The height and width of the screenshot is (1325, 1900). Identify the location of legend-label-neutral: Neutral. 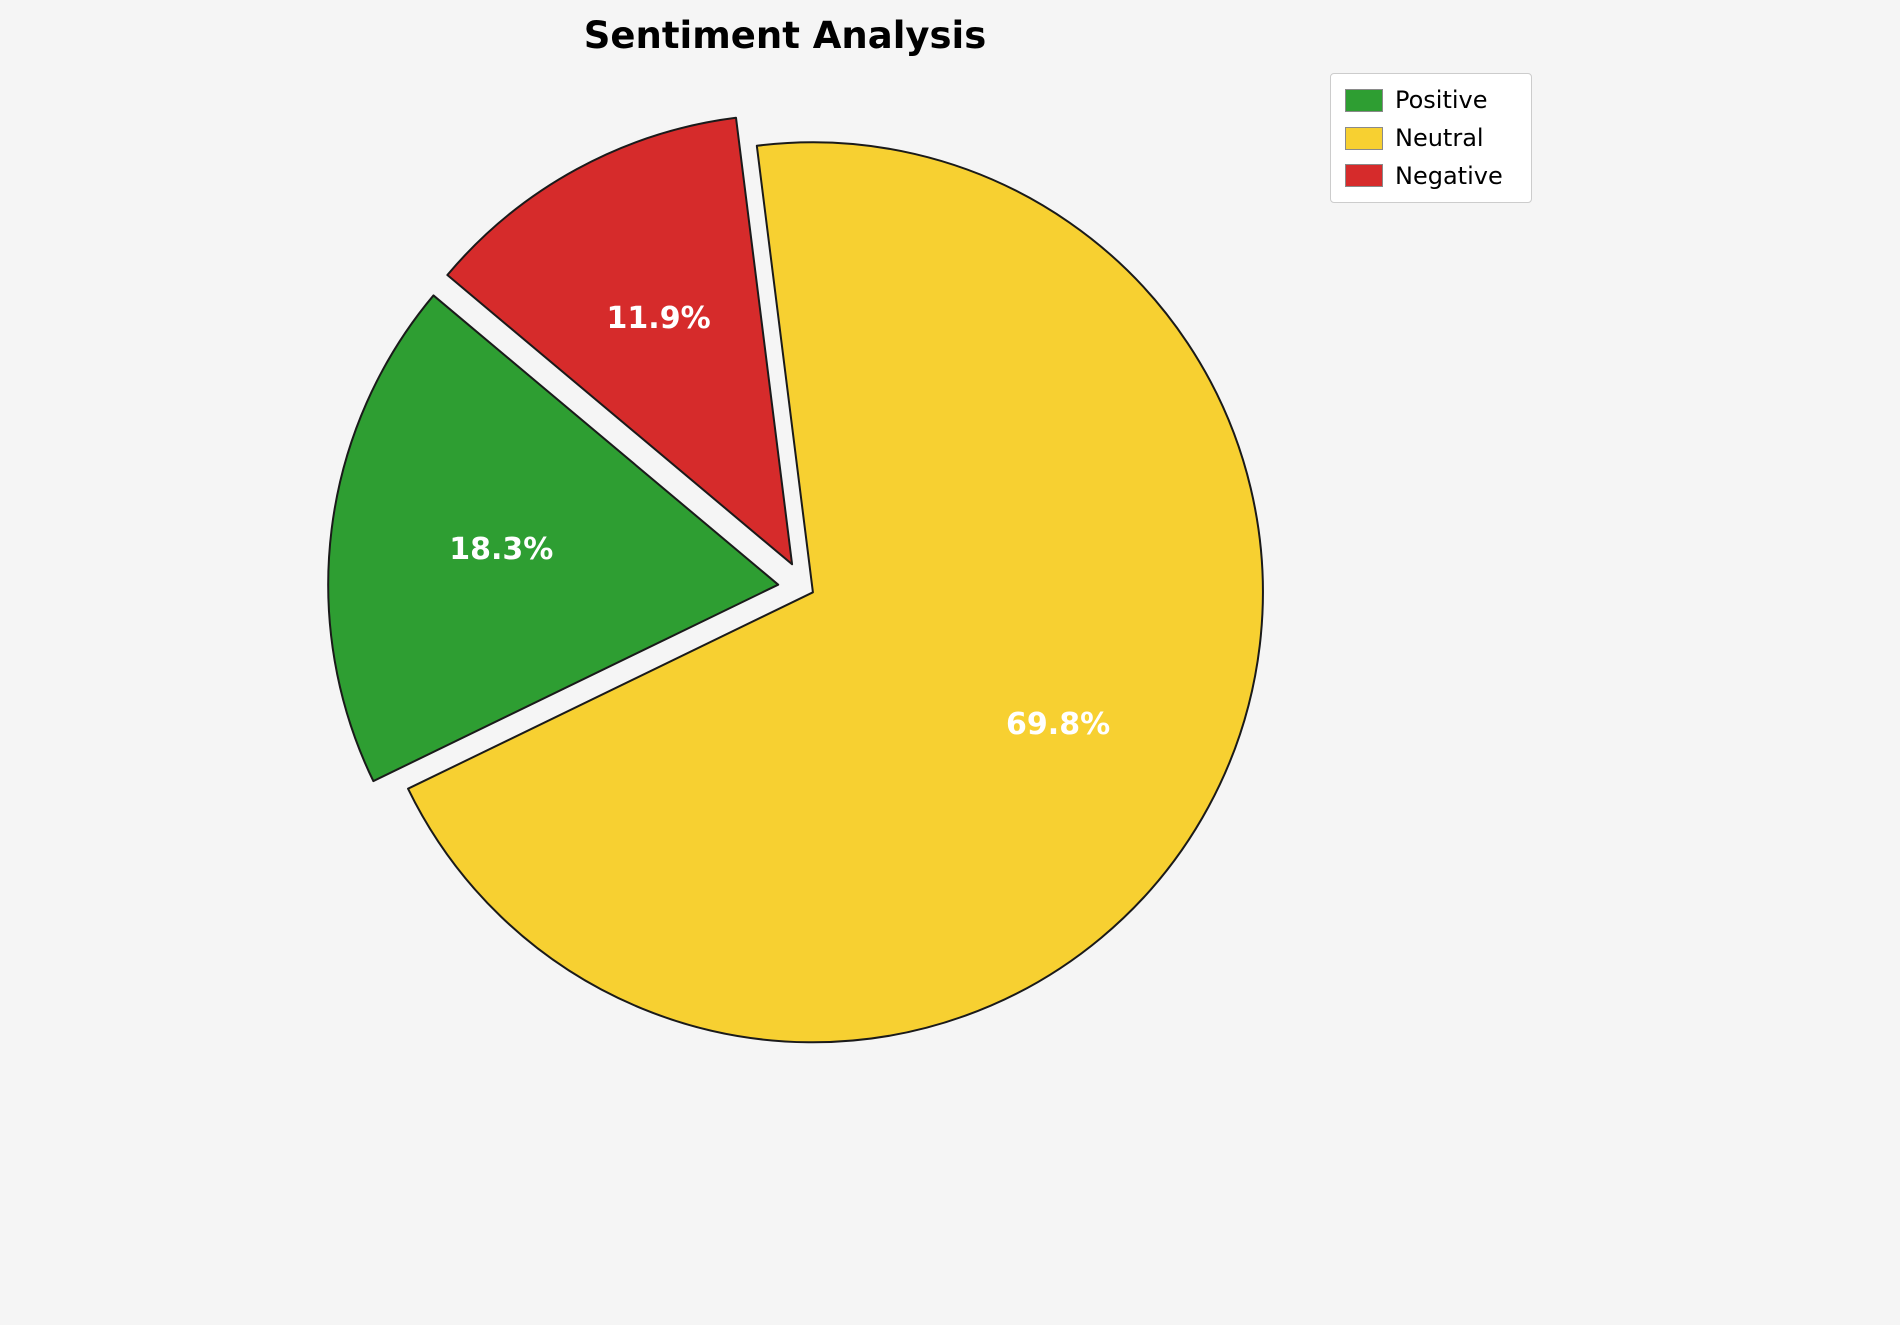
(1439, 137).